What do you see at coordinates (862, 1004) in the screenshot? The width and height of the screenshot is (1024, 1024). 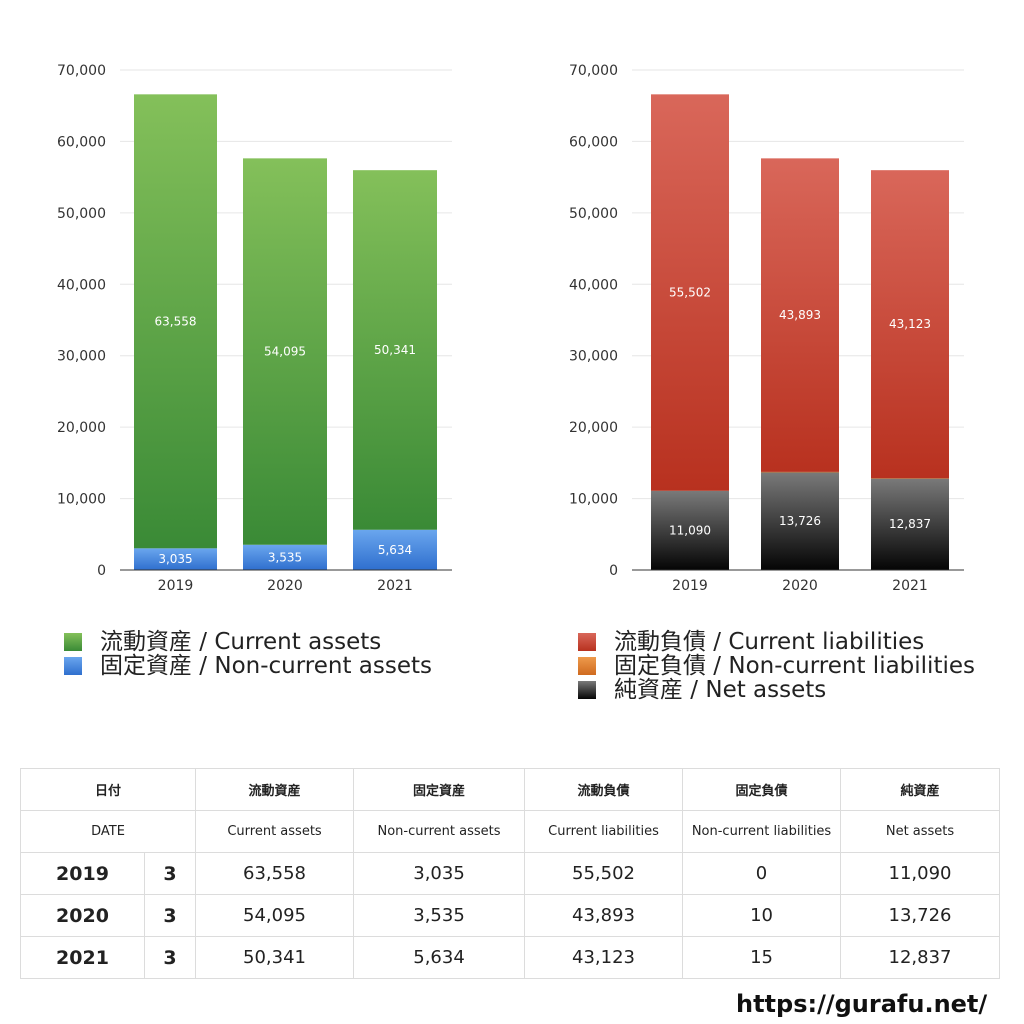 I see `site-url: https://gurafu.net/` at bounding box center [862, 1004].